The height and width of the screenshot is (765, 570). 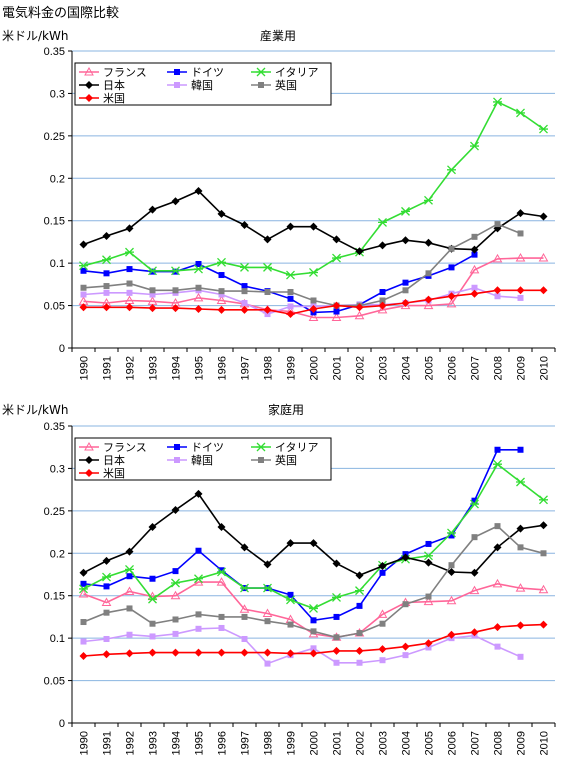 I want to click on legend-label: 韓国, so click(x=202, y=85).